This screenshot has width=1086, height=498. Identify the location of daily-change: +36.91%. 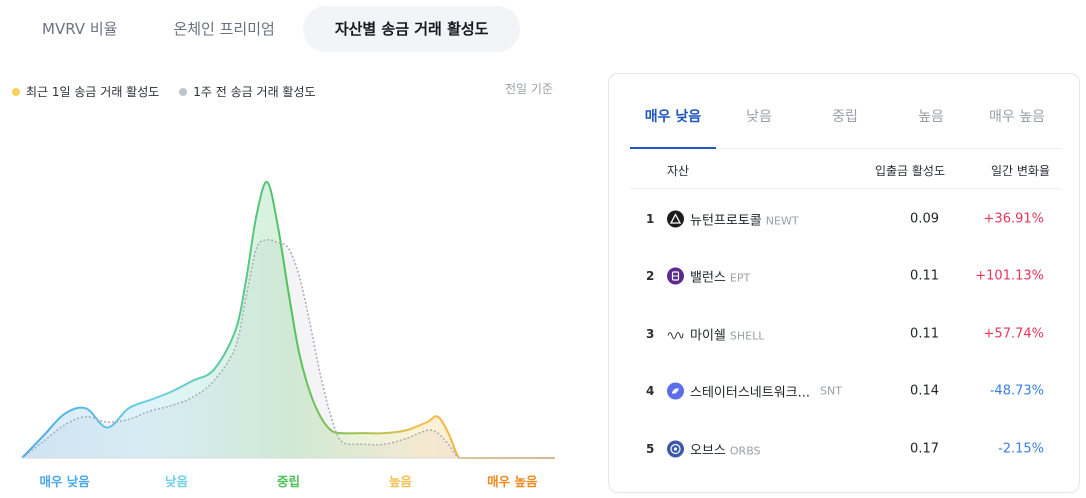
(1013, 219).